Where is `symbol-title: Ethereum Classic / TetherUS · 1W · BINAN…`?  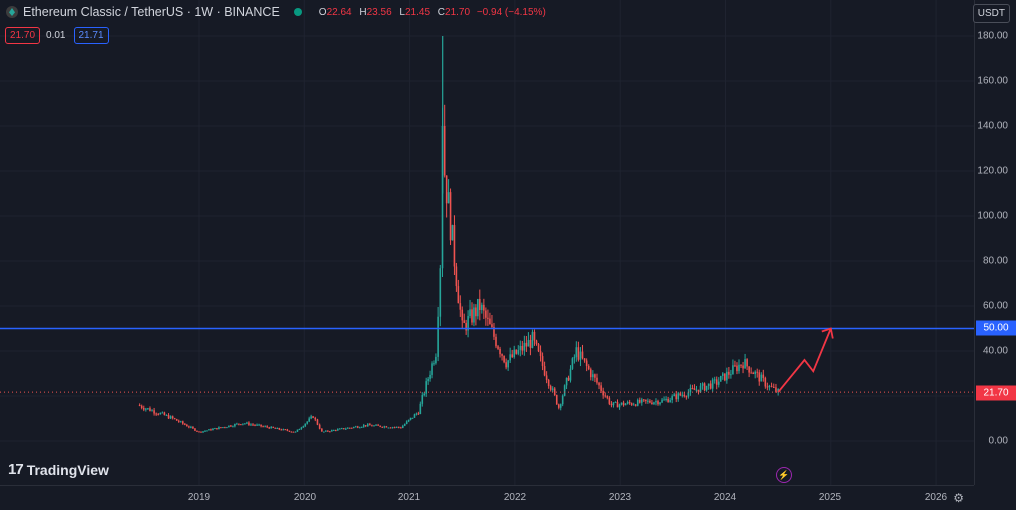
symbol-title: Ethereum Classic / TetherUS · 1W · BINAN… is located at coordinates (151, 12).